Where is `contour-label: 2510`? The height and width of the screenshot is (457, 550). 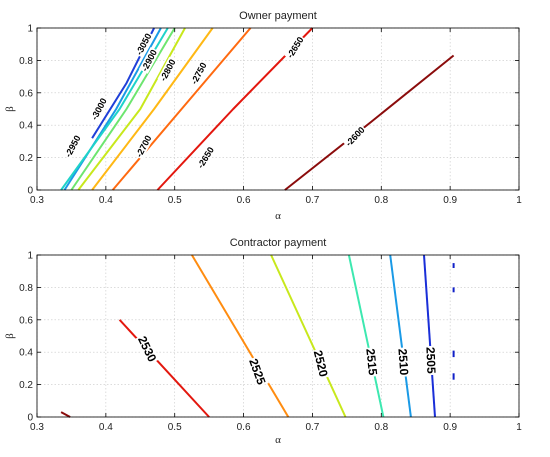 contour-label: 2510 is located at coordinates (403, 362).